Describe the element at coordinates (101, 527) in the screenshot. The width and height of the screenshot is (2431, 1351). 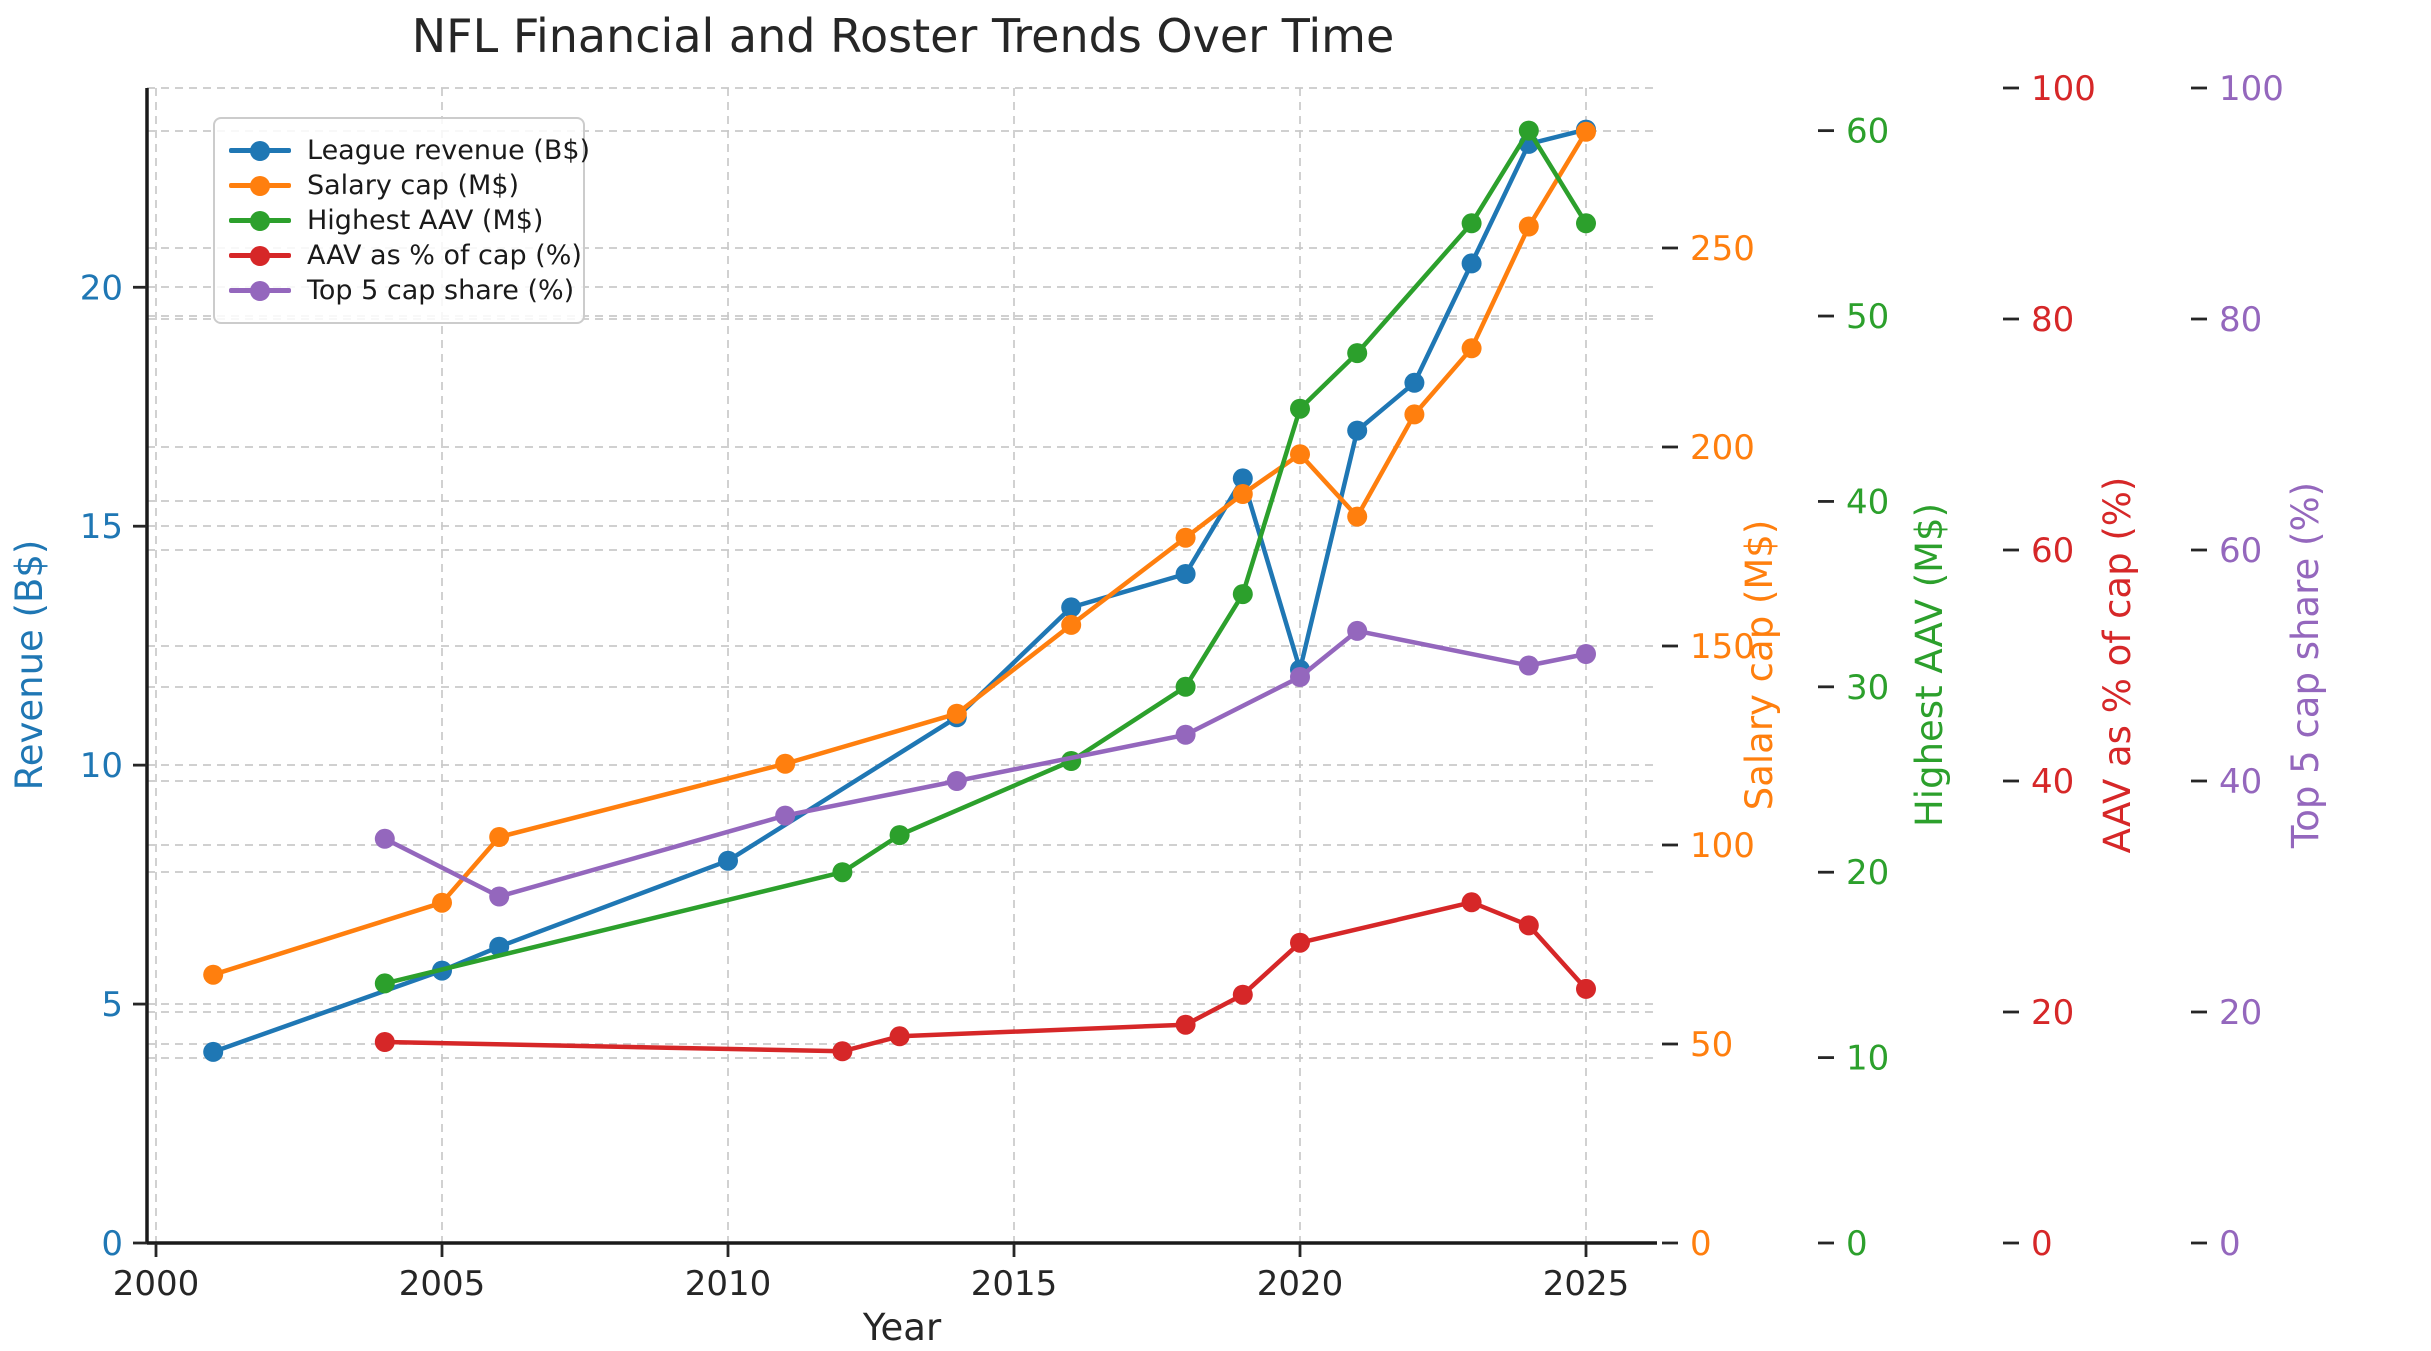
I see `y-tick-label: 15` at that location.